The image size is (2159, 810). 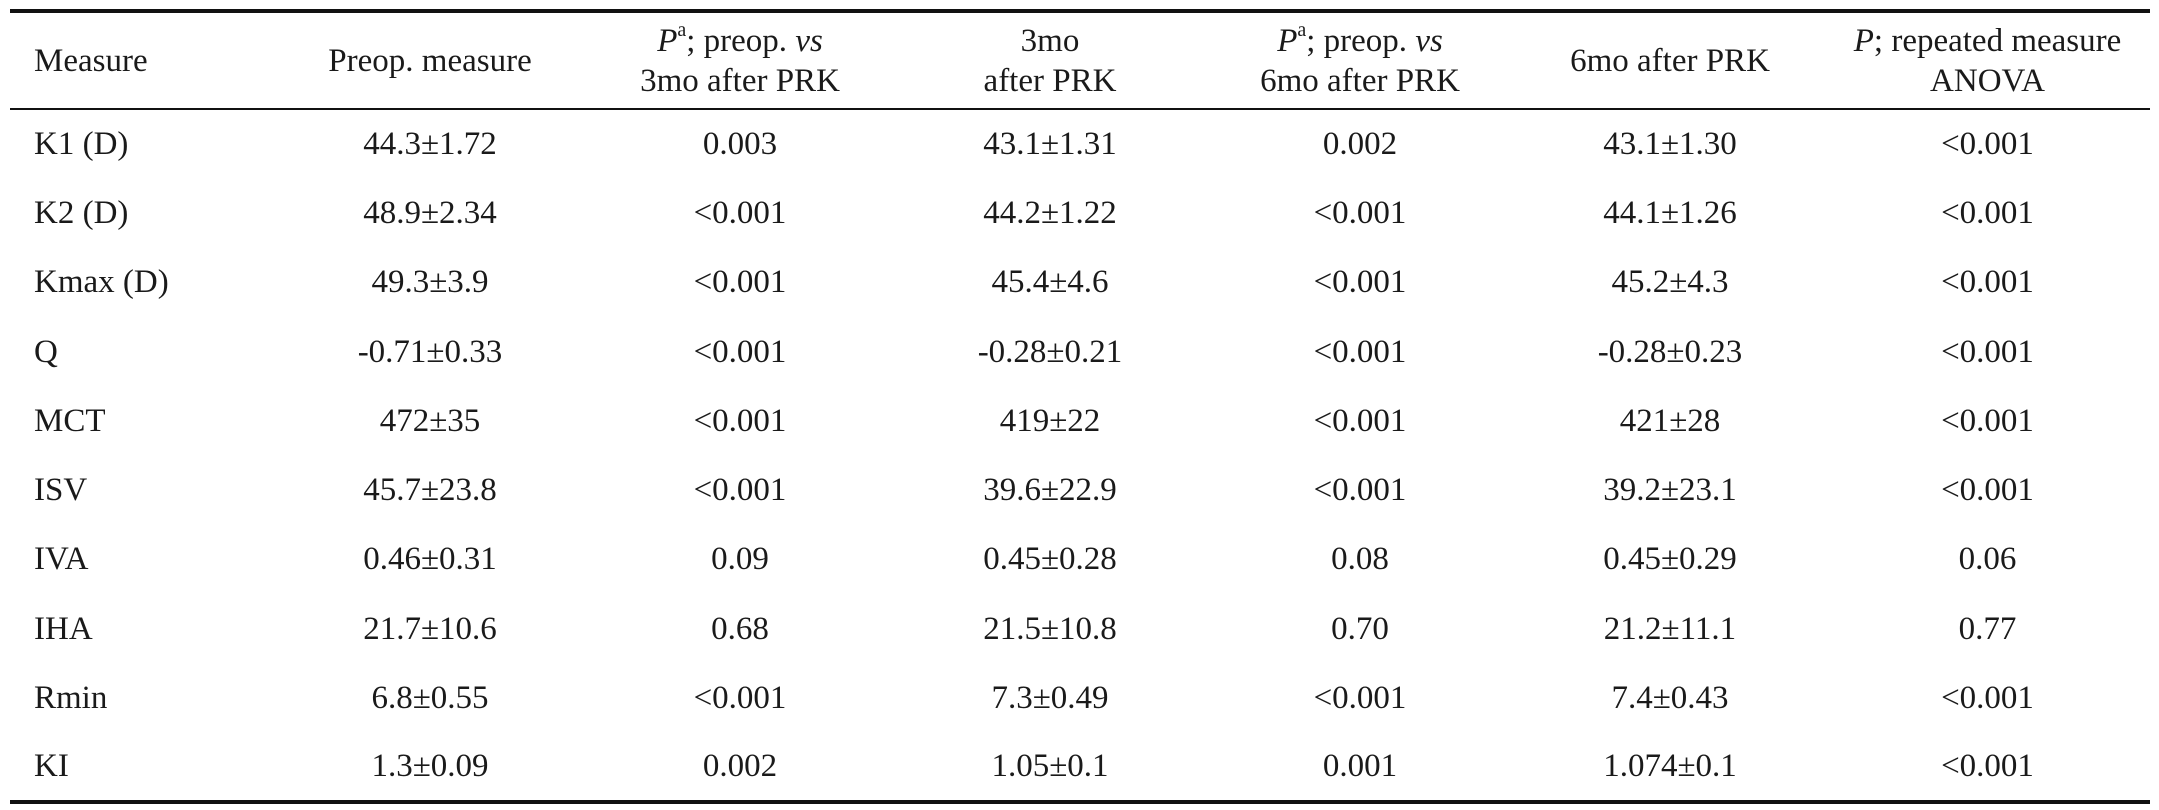 I want to click on column-header-p-anova: P; repeated measure ANOVA, so click(x=1987, y=59).